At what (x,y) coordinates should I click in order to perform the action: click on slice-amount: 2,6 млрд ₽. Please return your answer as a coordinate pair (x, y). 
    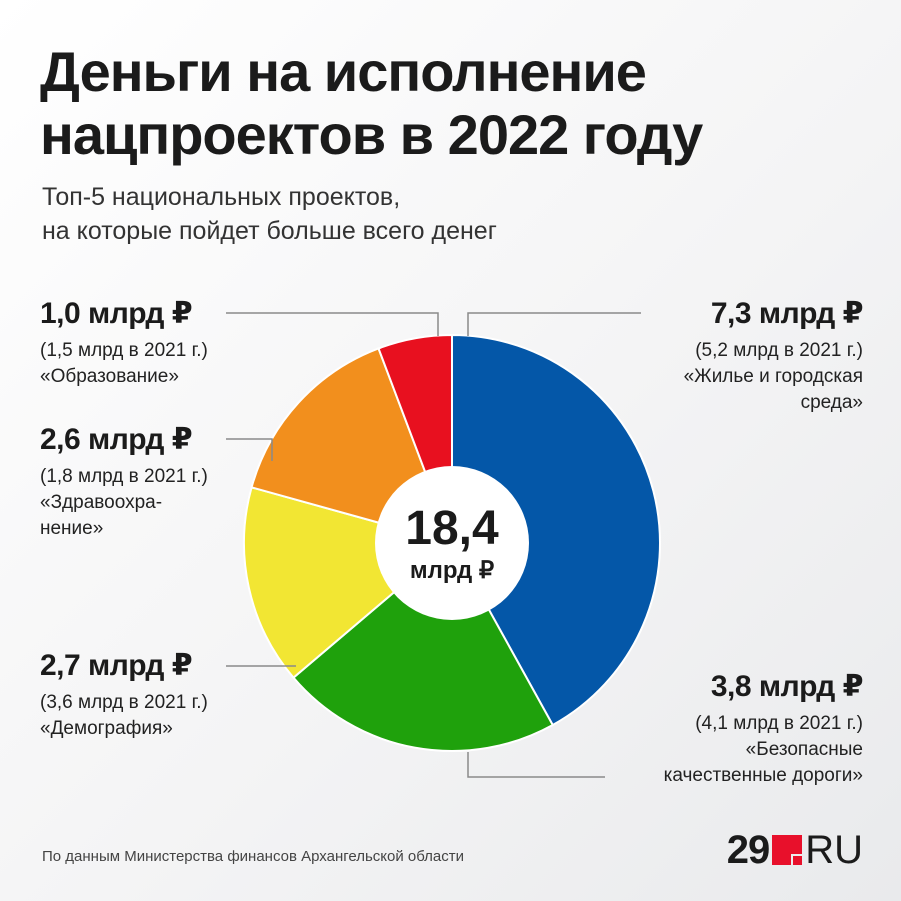
    Looking at the image, I should click on (116, 439).